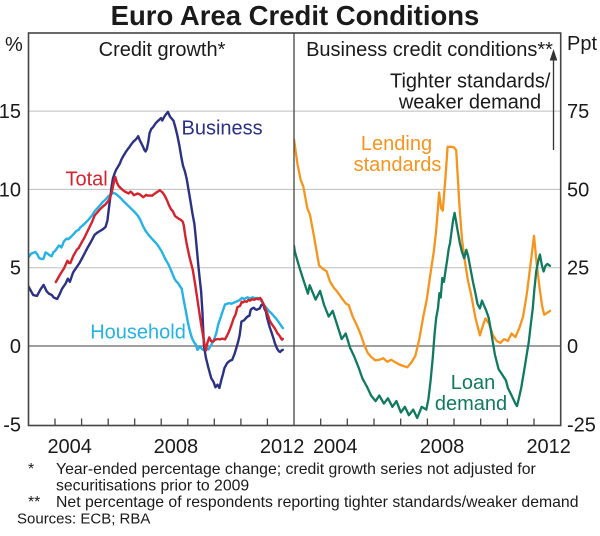  I want to click on svg-text: 25, so click(578, 269).